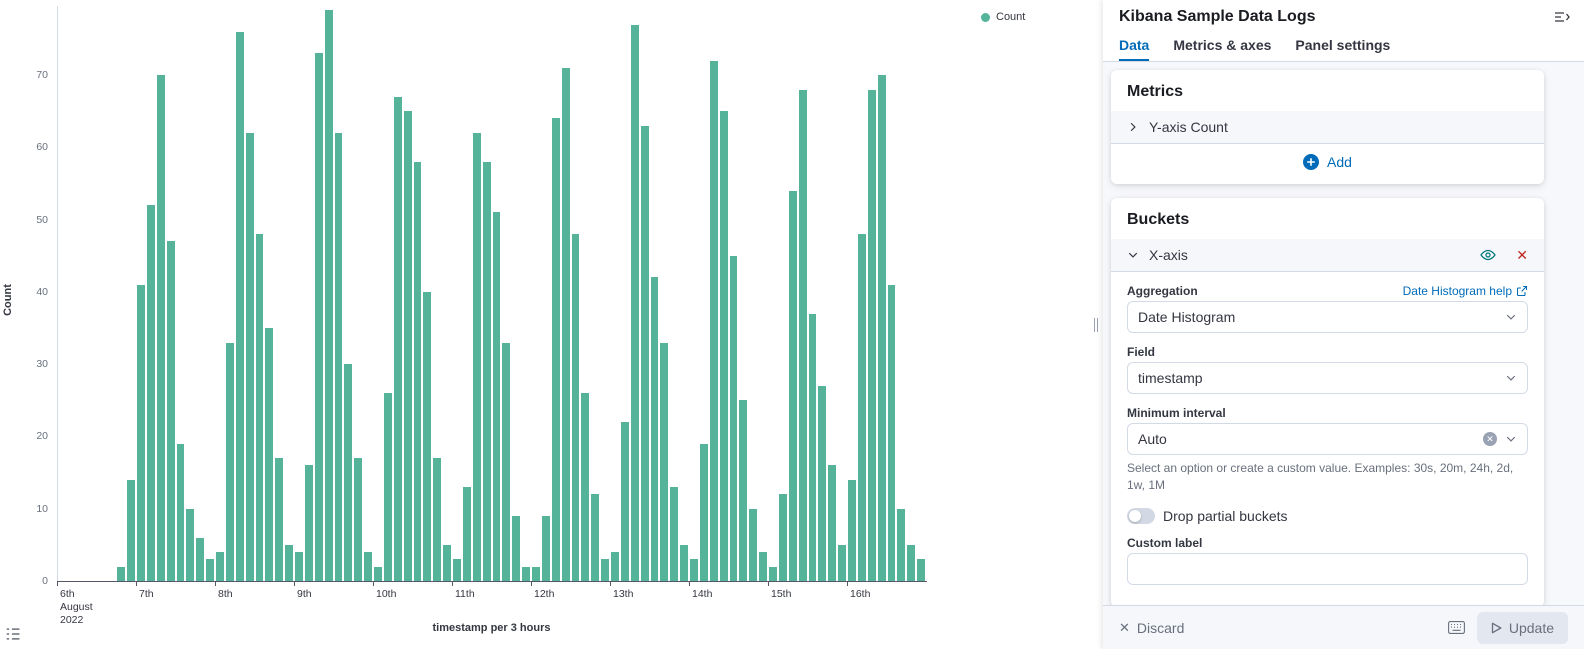 The image size is (1584, 649). I want to click on discard-button: ✕ Discard, so click(1151, 628).